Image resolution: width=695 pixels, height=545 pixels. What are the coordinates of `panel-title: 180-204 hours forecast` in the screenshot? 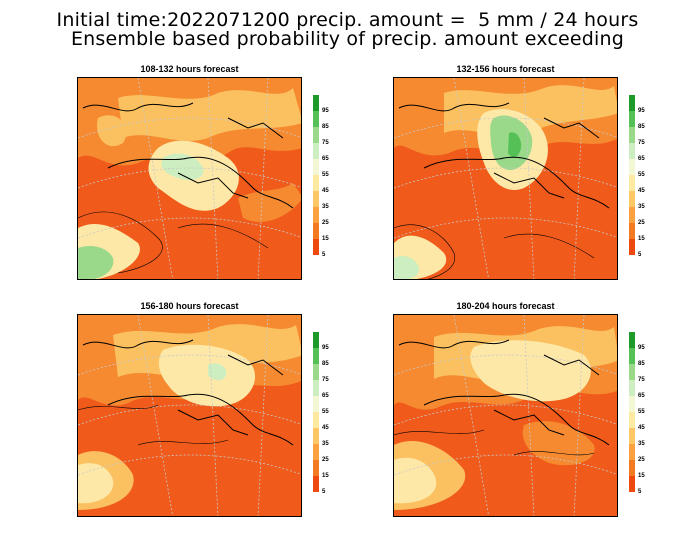 It's located at (505, 306).